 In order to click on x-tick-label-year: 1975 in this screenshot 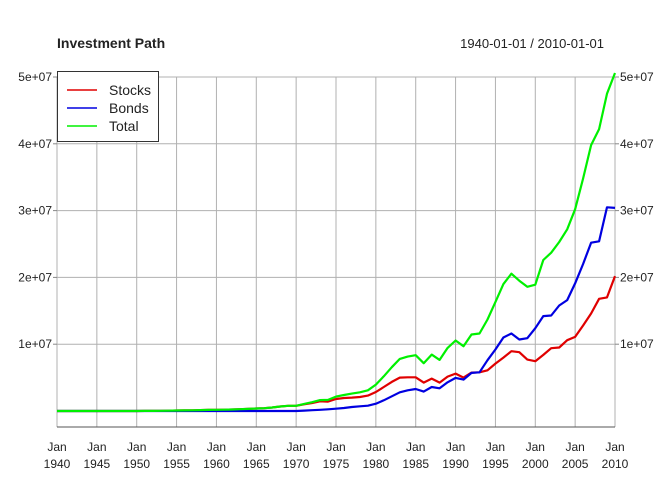, I will do `click(336, 464)`.